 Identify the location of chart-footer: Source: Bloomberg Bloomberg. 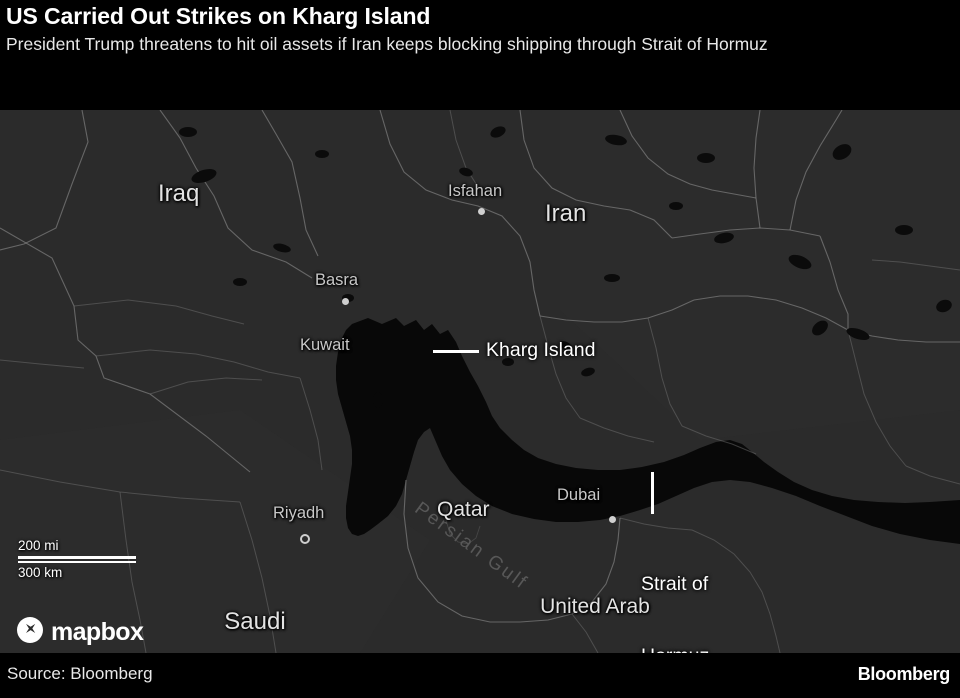
(480, 675).